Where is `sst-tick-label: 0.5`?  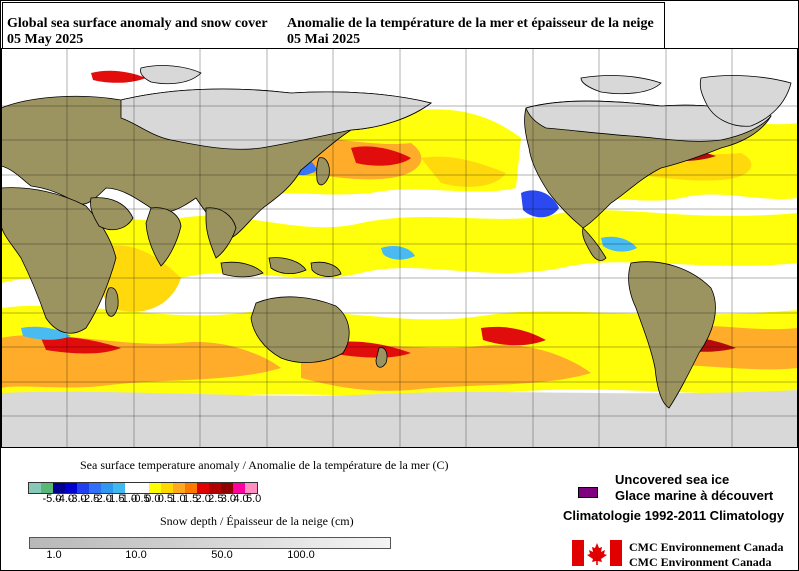
sst-tick-label: 0.5 is located at coordinates (165, 499).